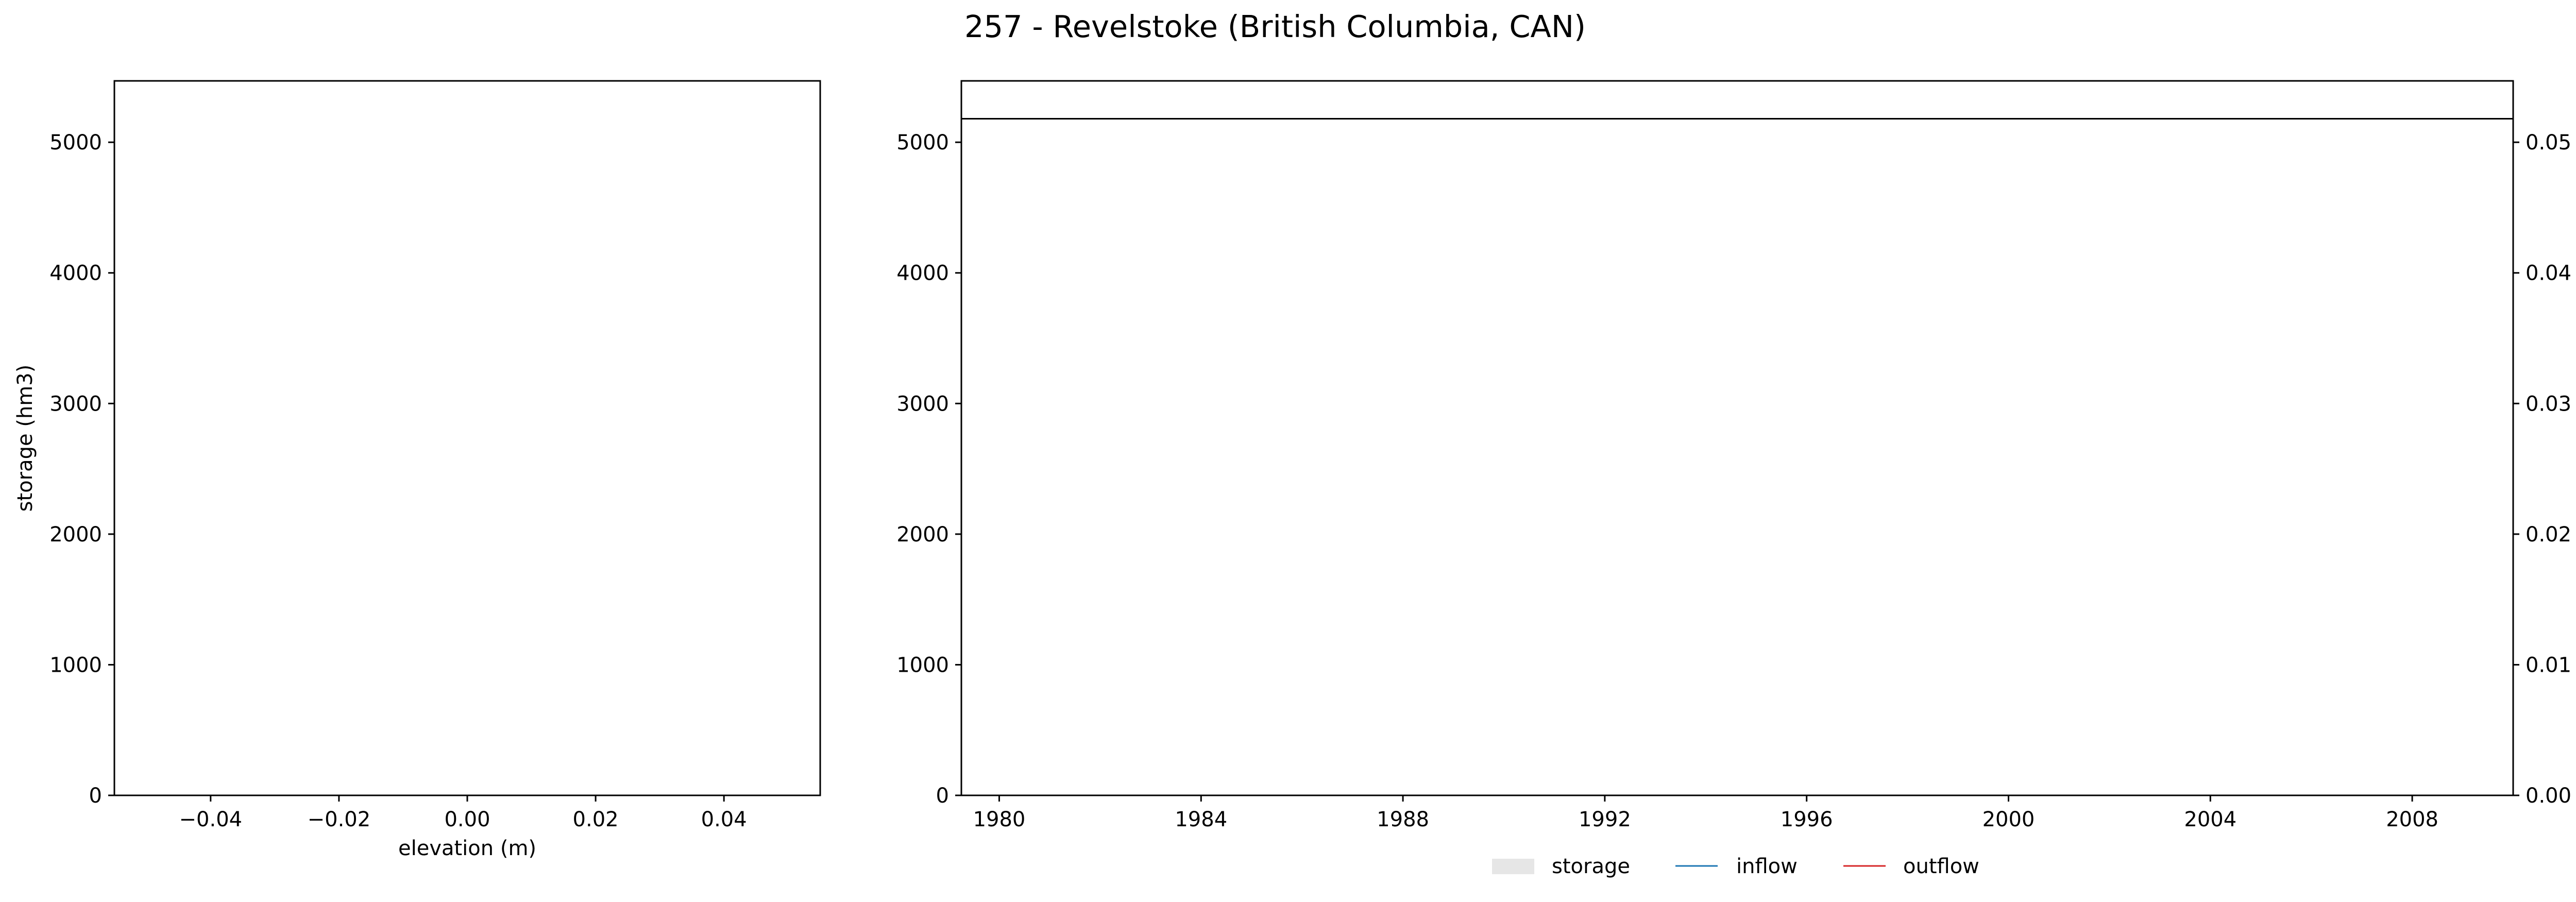 The image size is (2576, 902). What do you see at coordinates (339, 819) in the screenshot?
I see `left-x-tick-label: −0.02` at bounding box center [339, 819].